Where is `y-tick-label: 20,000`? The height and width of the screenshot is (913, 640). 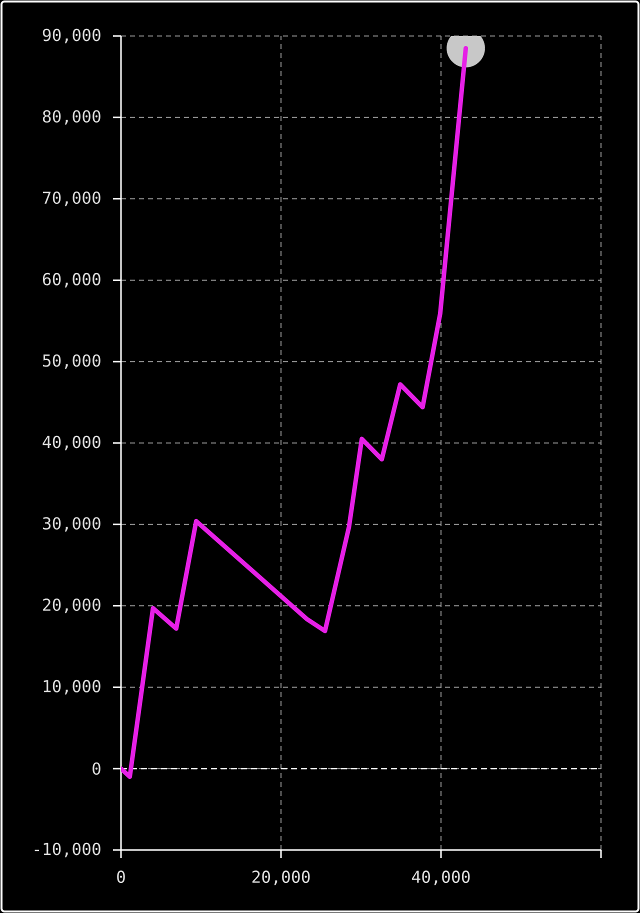
y-tick-label: 20,000 is located at coordinates (71, 606).